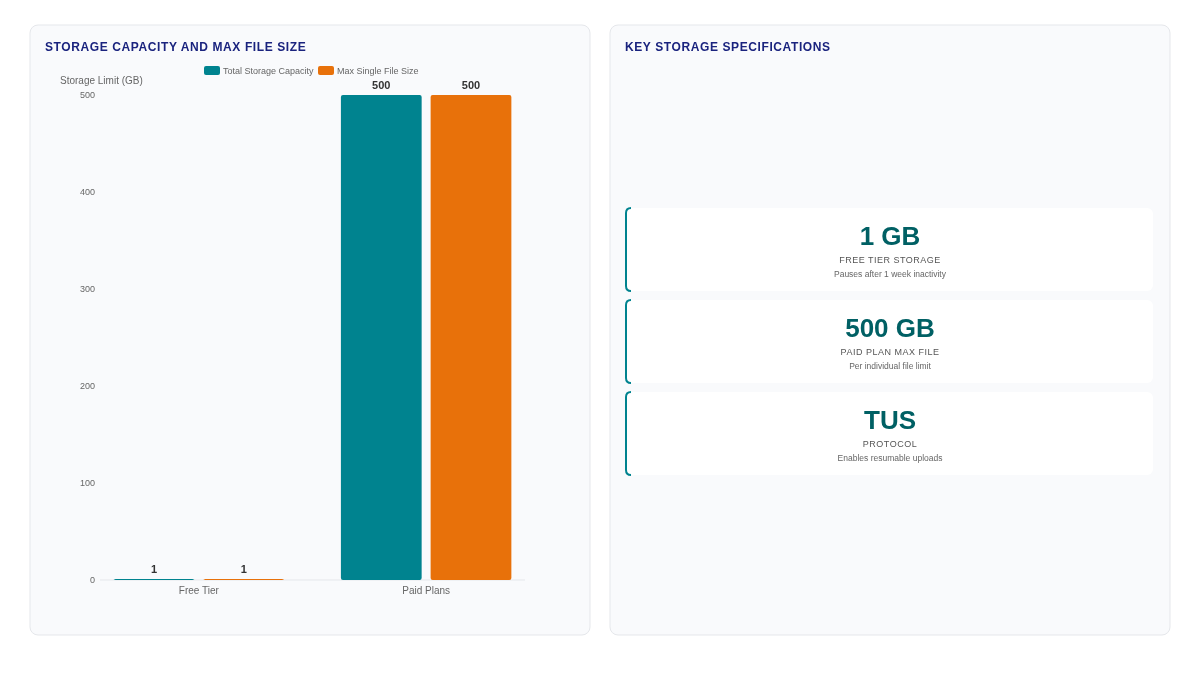  I want to click on x-tick-label: Paid Plans, so click(426, 590).